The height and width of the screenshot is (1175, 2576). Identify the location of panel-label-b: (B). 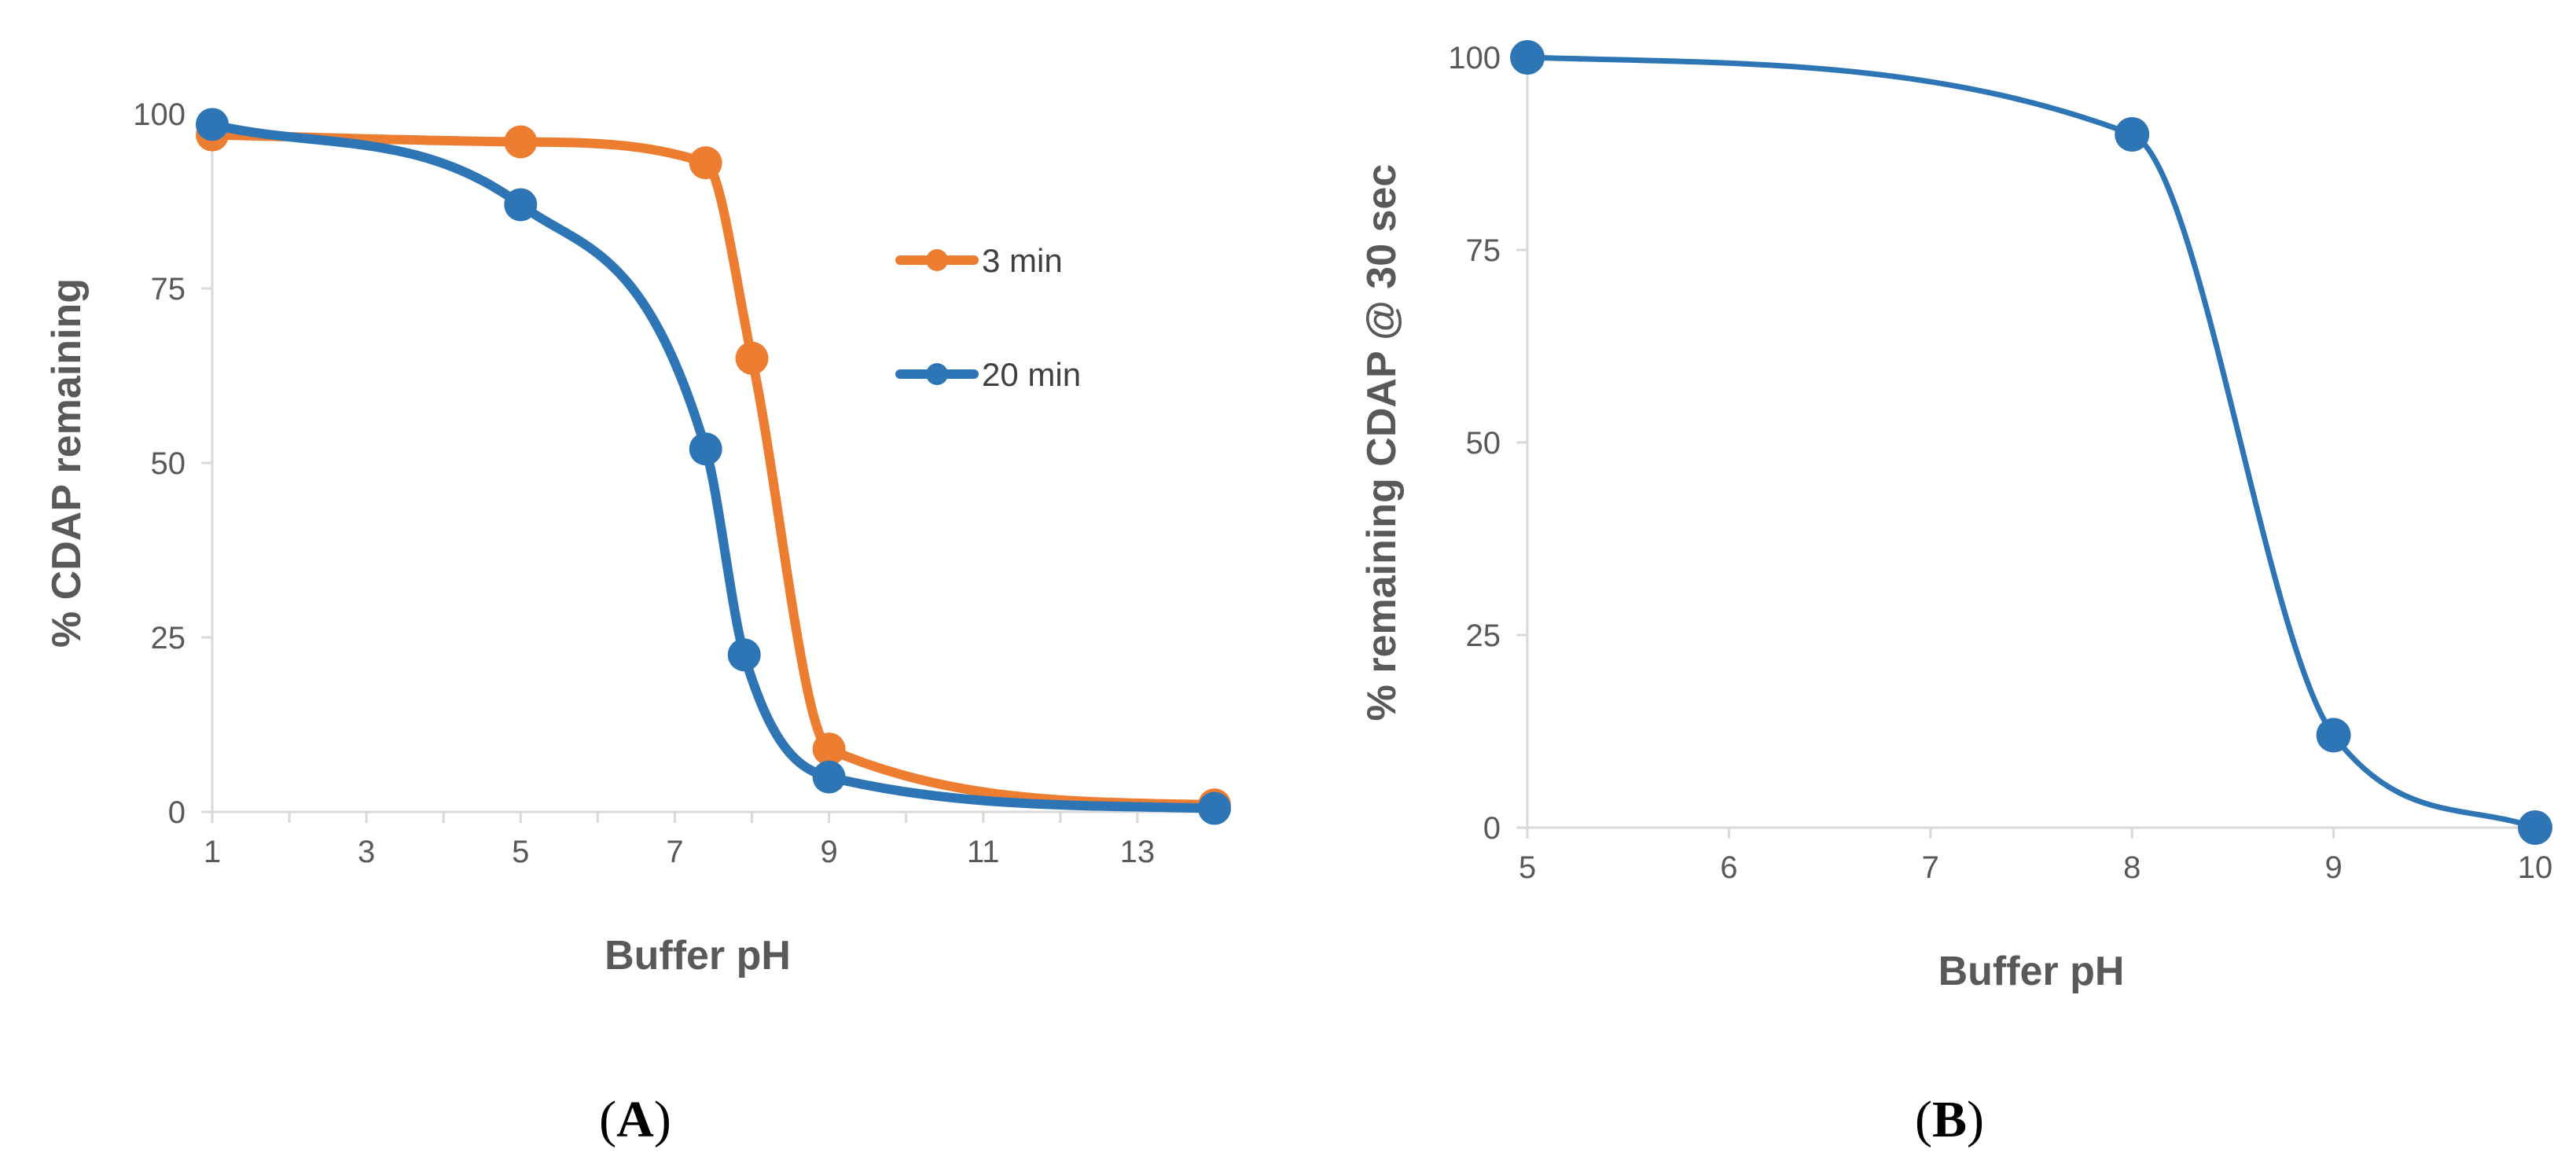
(1949, 1119).